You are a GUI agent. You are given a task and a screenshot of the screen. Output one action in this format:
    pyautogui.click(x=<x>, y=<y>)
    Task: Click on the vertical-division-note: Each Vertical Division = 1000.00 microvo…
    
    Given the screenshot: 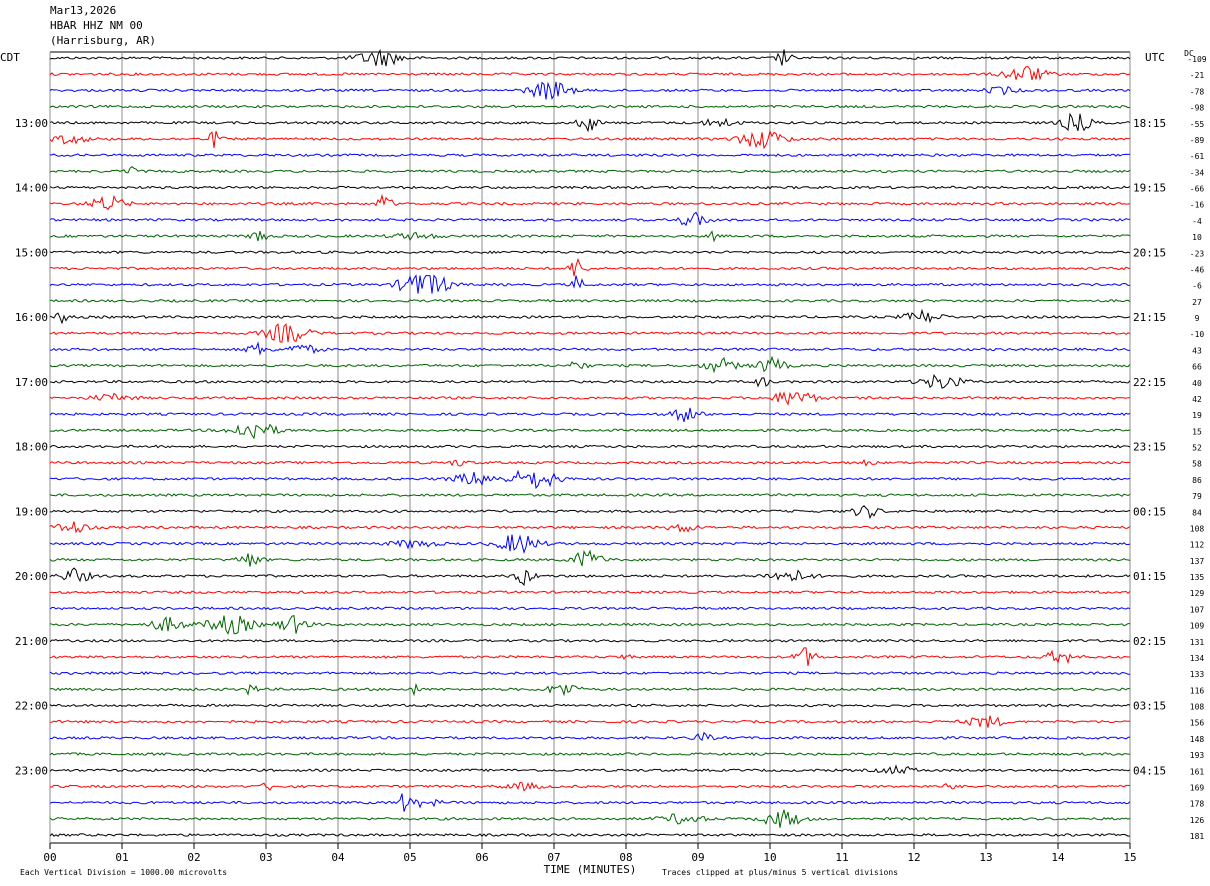 What is the action you would take?
    pyautogui.click(x=123, y=872)
    